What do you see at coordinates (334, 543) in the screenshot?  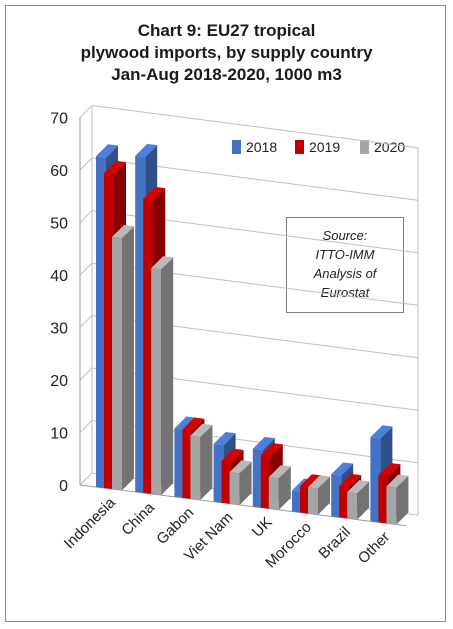 I see `category-label: Brazil` at bounding box center [334, 543].